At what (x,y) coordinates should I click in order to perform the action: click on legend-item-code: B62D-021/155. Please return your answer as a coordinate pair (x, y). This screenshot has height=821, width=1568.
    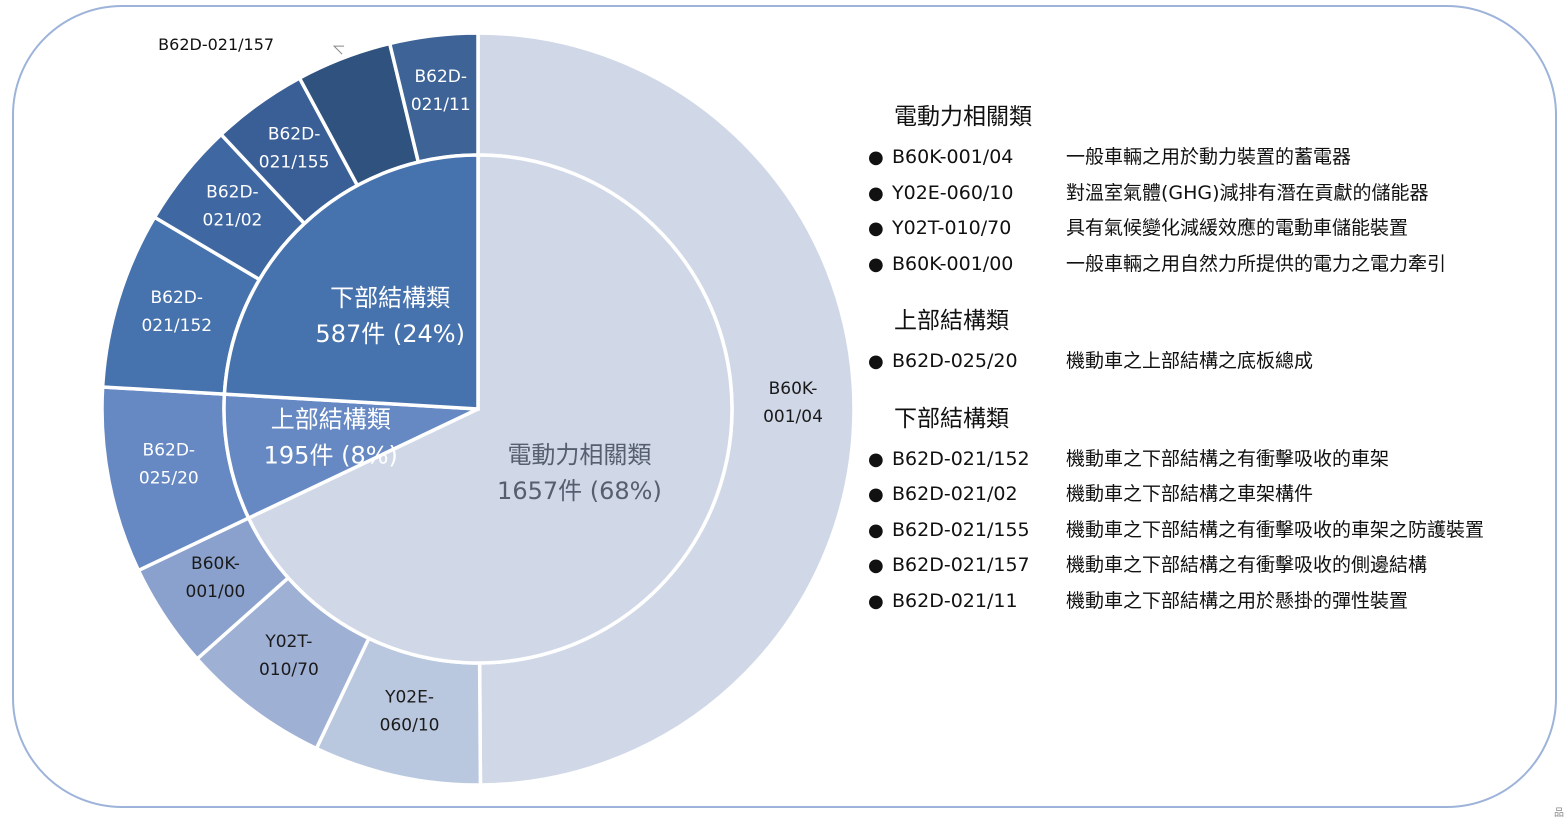
    Looking at the image, I should click on (961, 529).